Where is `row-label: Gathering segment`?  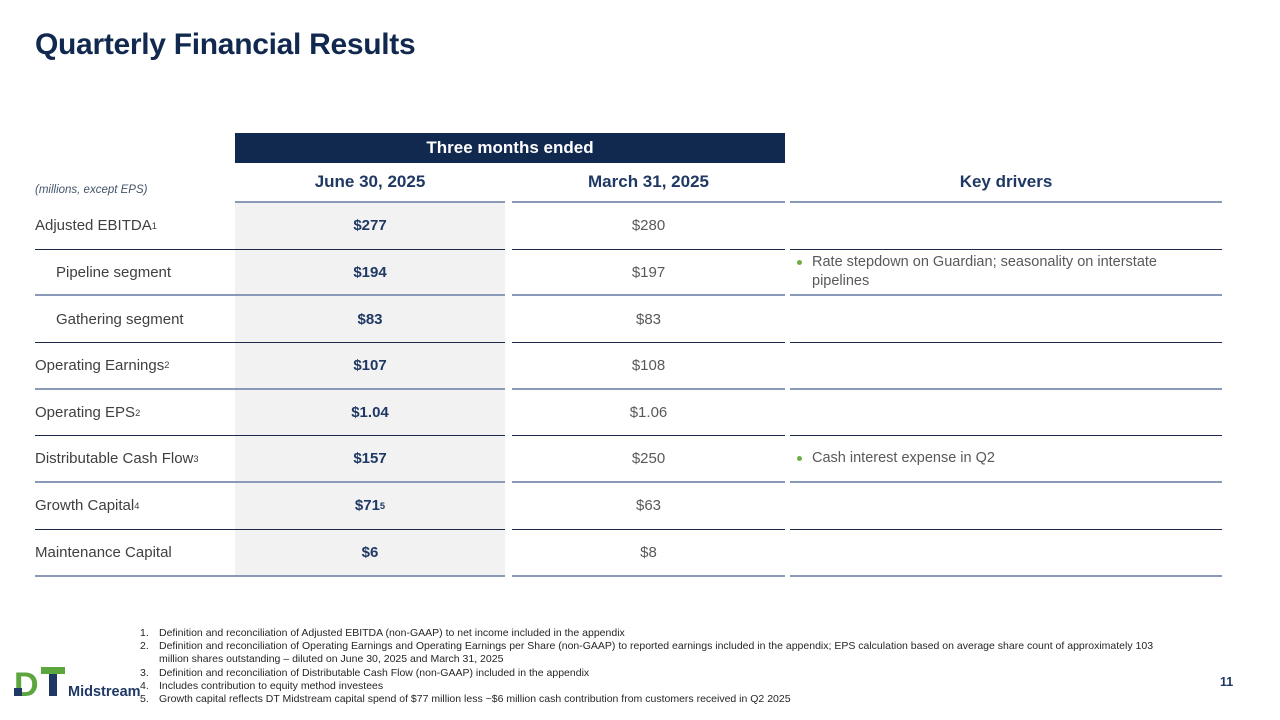 row-label: Gathering segment is located at coordinates (135, 320).